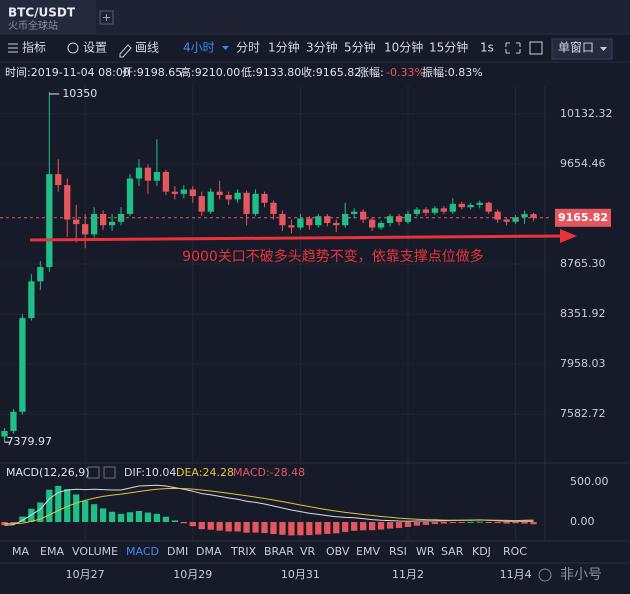  Describe the element at coordinates (581, 575) in the screenshot. I see `watermark: 非小号` at that location.